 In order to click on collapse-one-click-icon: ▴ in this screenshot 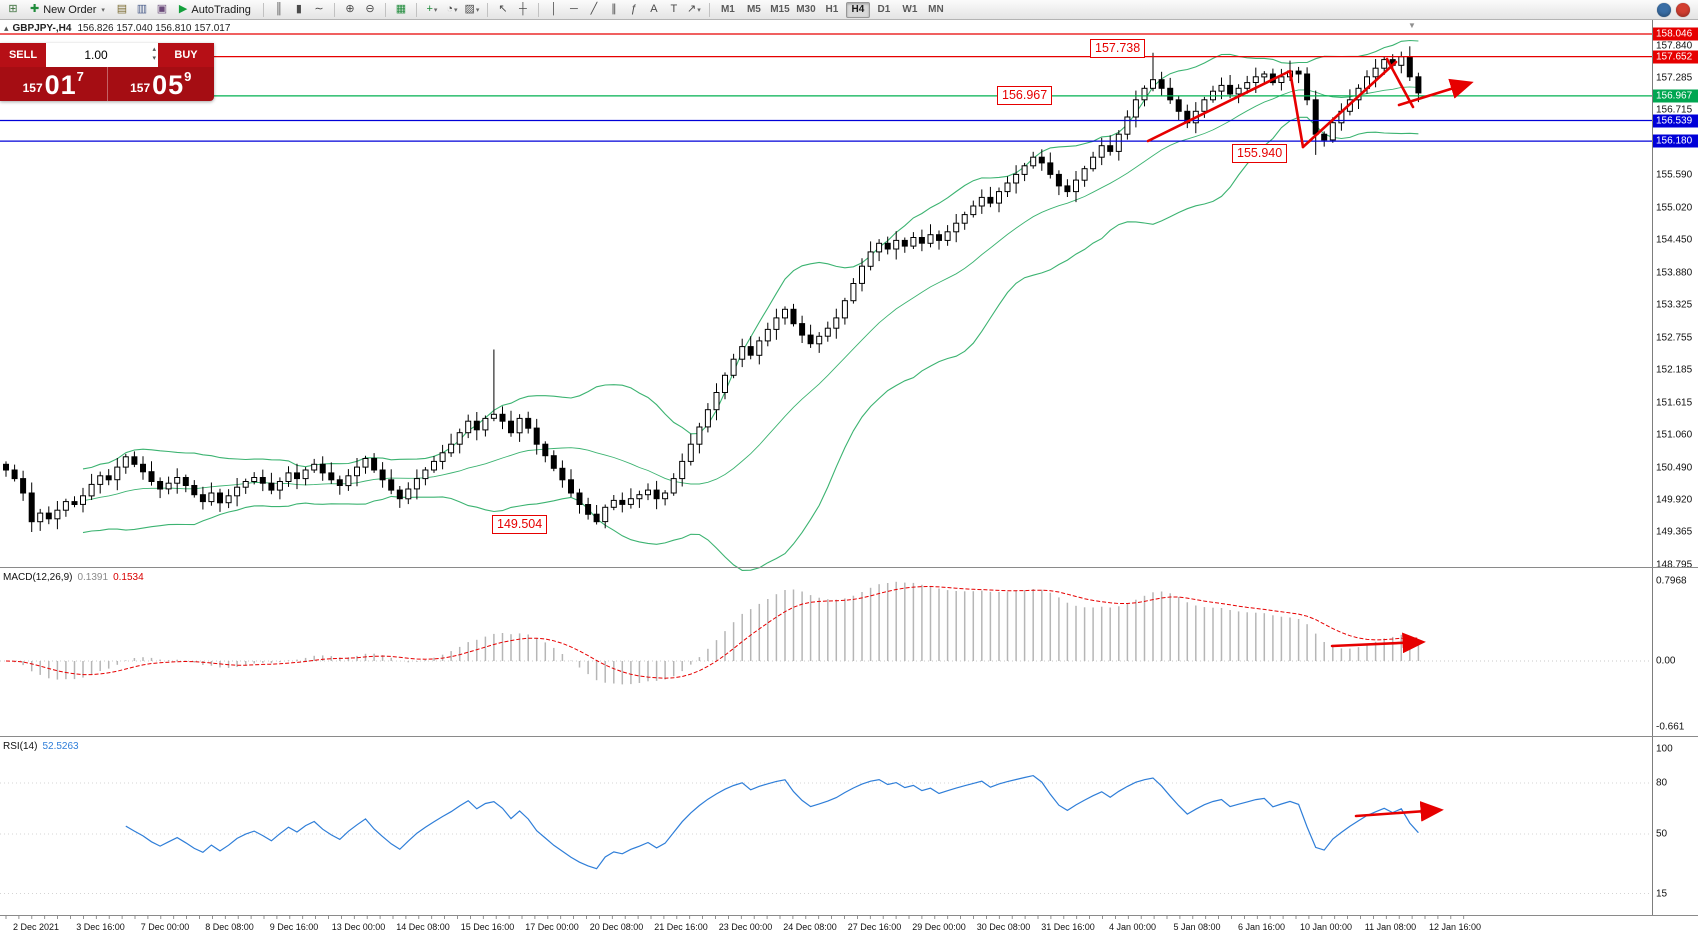, I will do `click(6, 28)`.